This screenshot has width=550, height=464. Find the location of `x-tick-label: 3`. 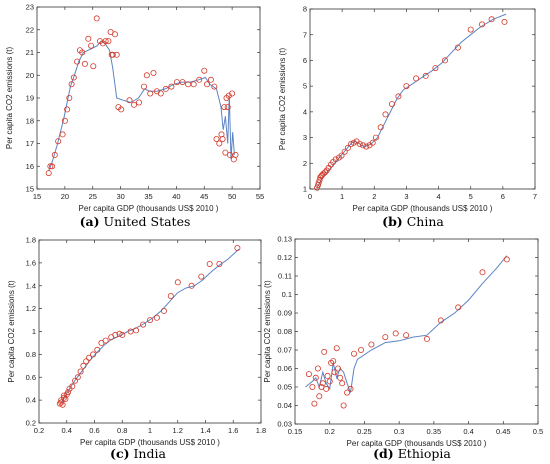

x-tick-label: 3 is located at coordinates (406, 196).